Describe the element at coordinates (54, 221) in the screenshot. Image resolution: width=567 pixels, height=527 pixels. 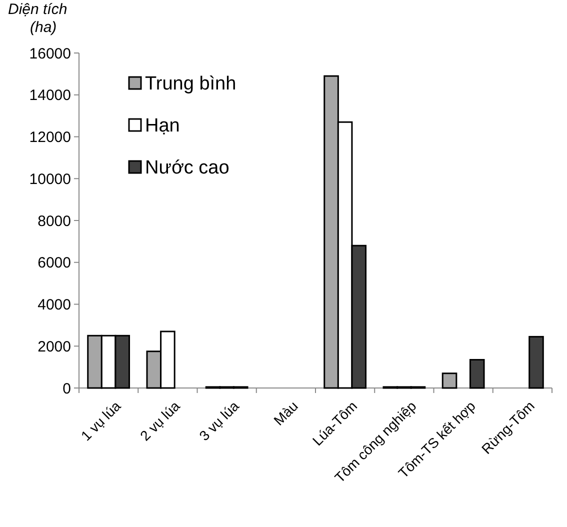
I see `y-tick-label: 8000` at that location.